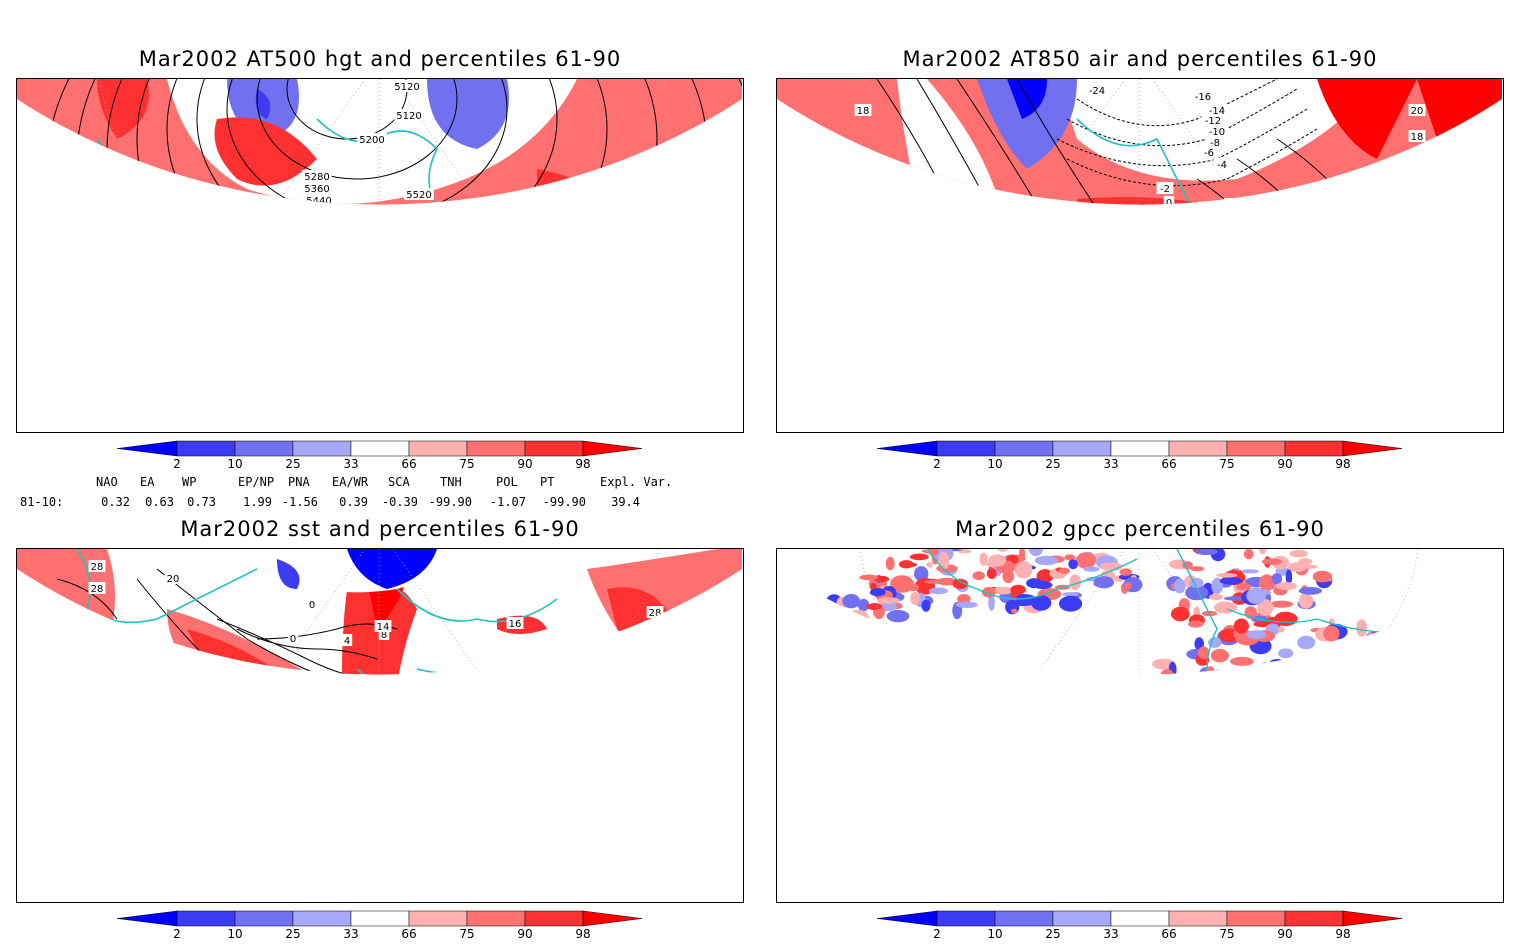 The image size is (1520, 946). What do you see at coordinates (1361, 199) in the screenshot?
I see `contour-label: 20` at bounding box center [1361, 199].